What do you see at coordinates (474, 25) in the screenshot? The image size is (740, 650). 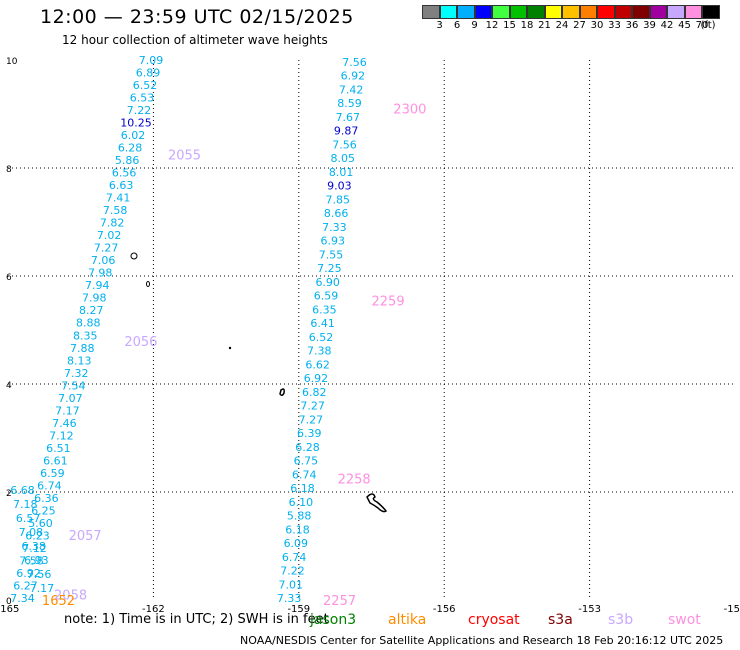 I see `legend-label: 9` at bounding box center [474, 25].